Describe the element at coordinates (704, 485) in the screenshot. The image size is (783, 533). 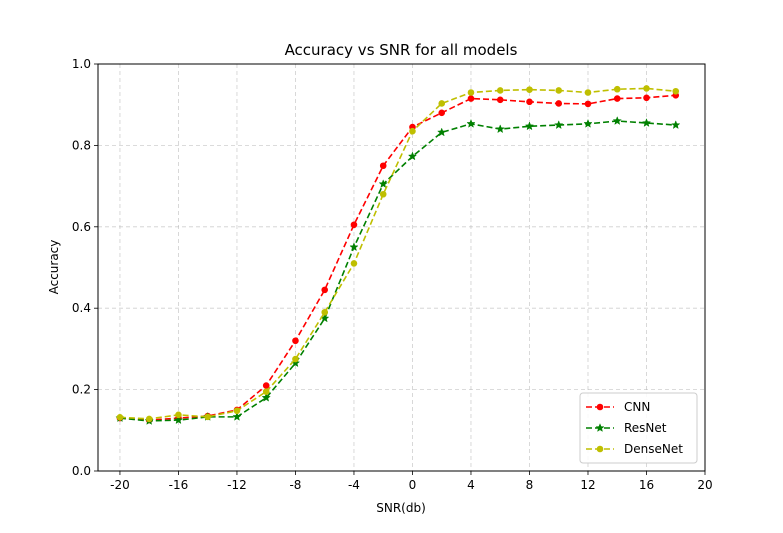
I see `x-tick-label: 20` at that location.